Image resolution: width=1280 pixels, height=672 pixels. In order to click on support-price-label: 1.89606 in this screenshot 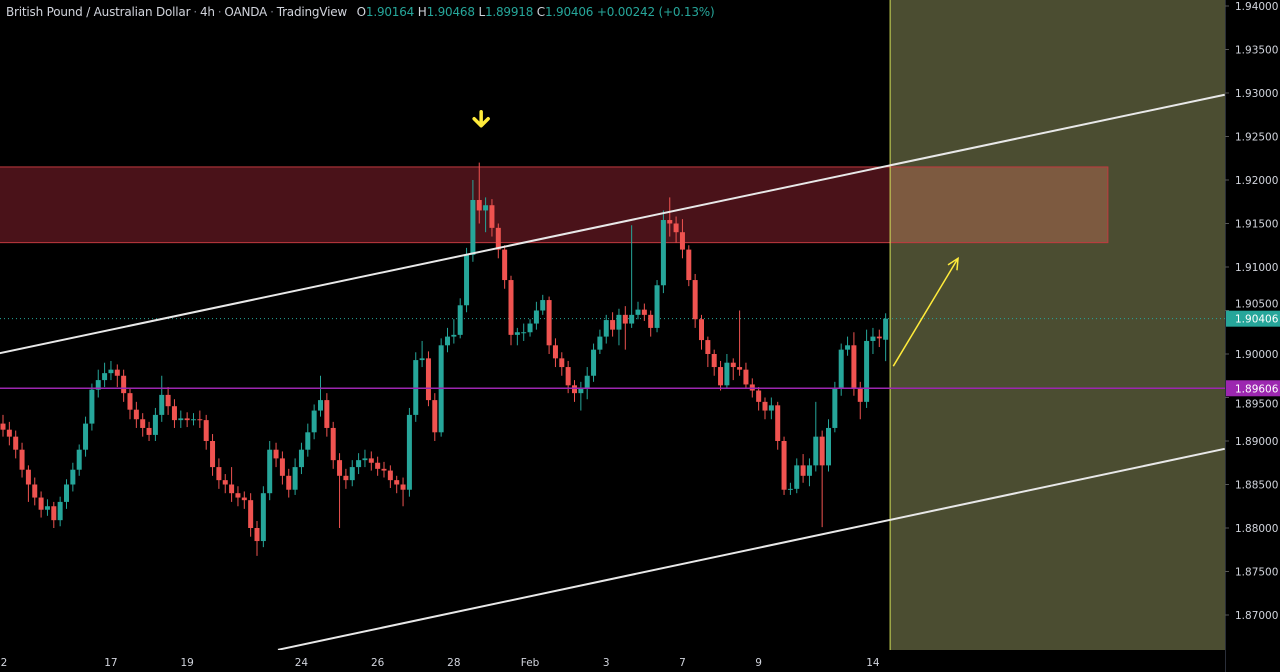, I will do `click(1257, 389)`.